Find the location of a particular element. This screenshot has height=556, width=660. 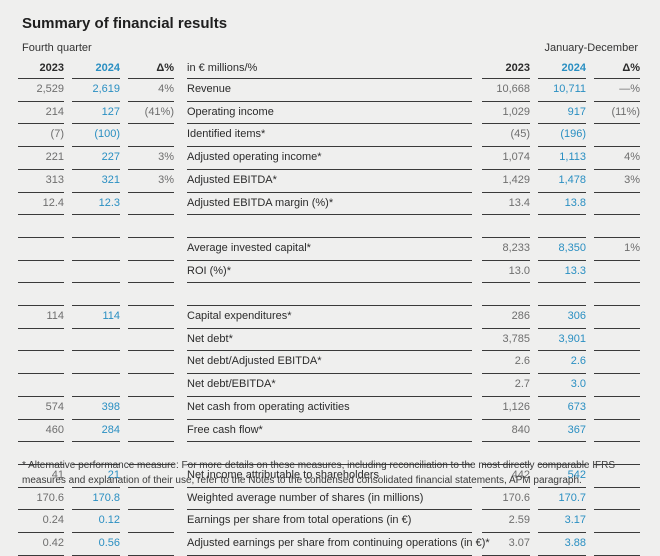

cell-y2023: 442 is located at coordinates (520, 474).